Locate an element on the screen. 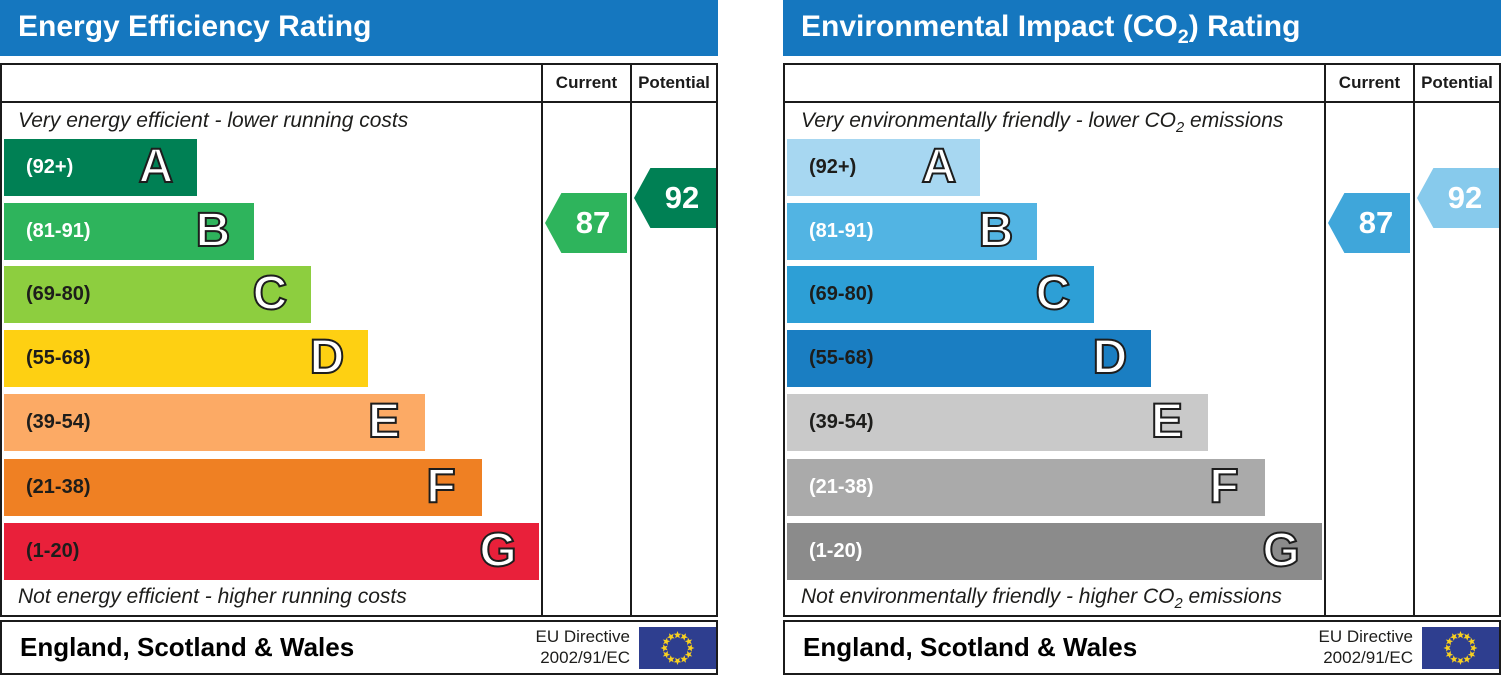  panel-title-sub: 2 is located at coordinates (1183, 37).